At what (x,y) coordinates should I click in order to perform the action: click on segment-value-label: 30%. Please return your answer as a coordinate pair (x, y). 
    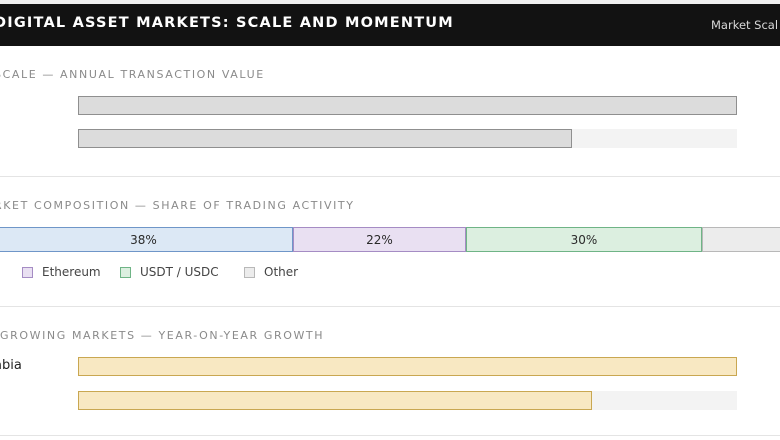
    Looking at the image, I should click on (584, 239).